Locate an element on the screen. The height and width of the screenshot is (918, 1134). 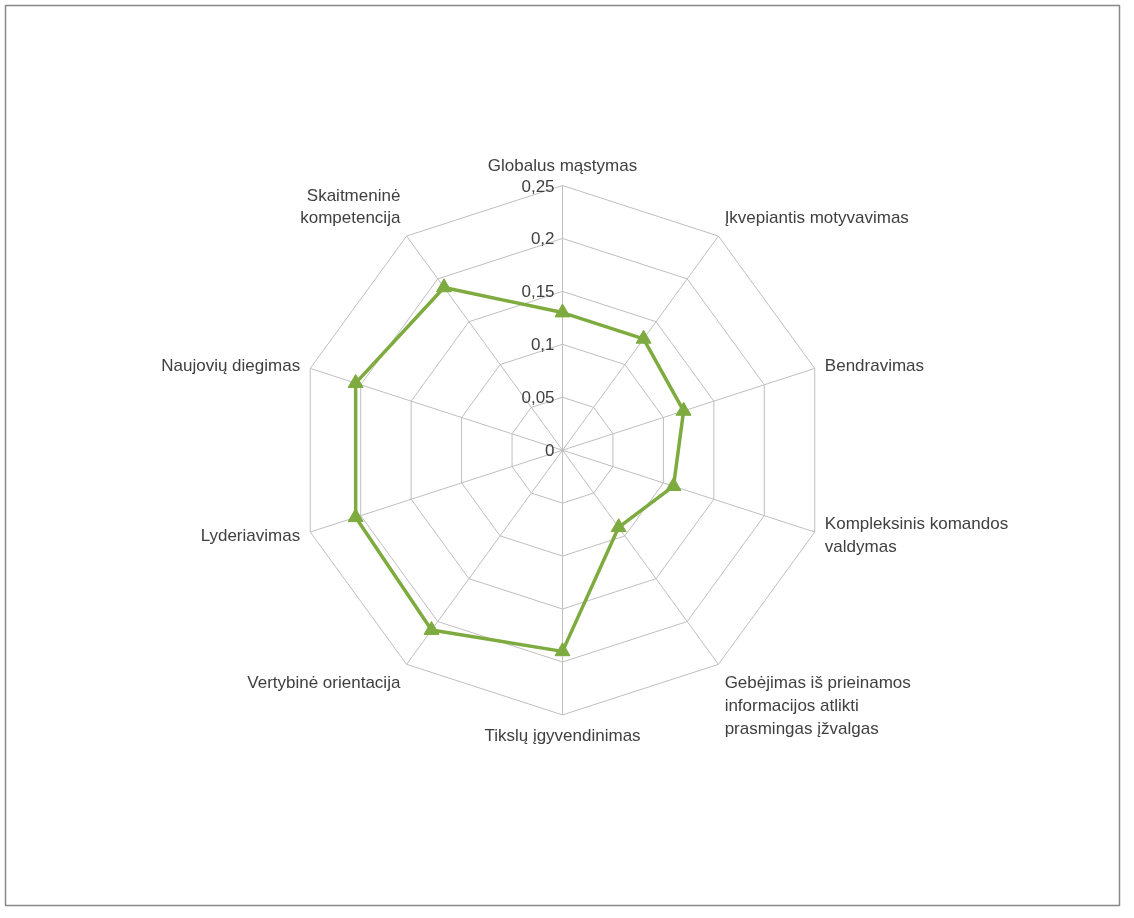
y-tick-label: 0,05 is located at coordinates (538, 398).